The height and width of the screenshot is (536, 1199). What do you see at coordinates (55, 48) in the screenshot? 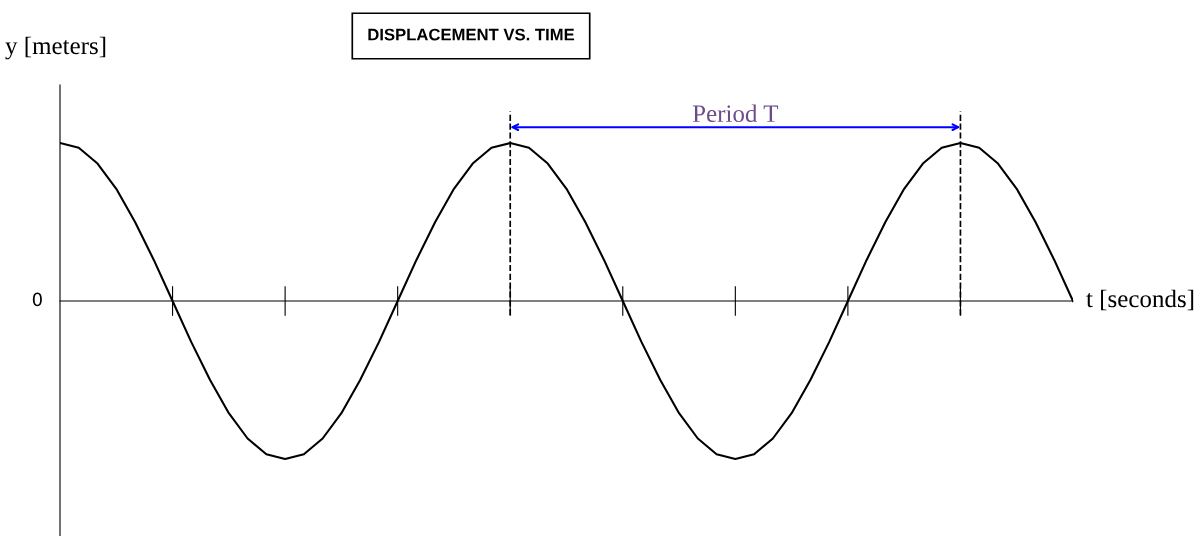
I see `y-axis-title: y [meters]` at bounding box center [55, 48].